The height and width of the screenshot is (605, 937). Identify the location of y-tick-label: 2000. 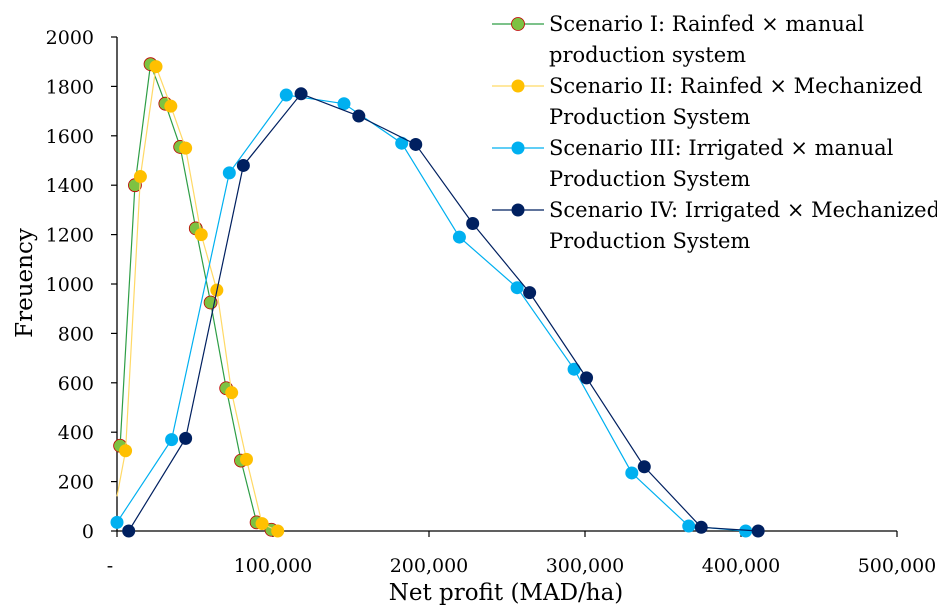
(70, 38).